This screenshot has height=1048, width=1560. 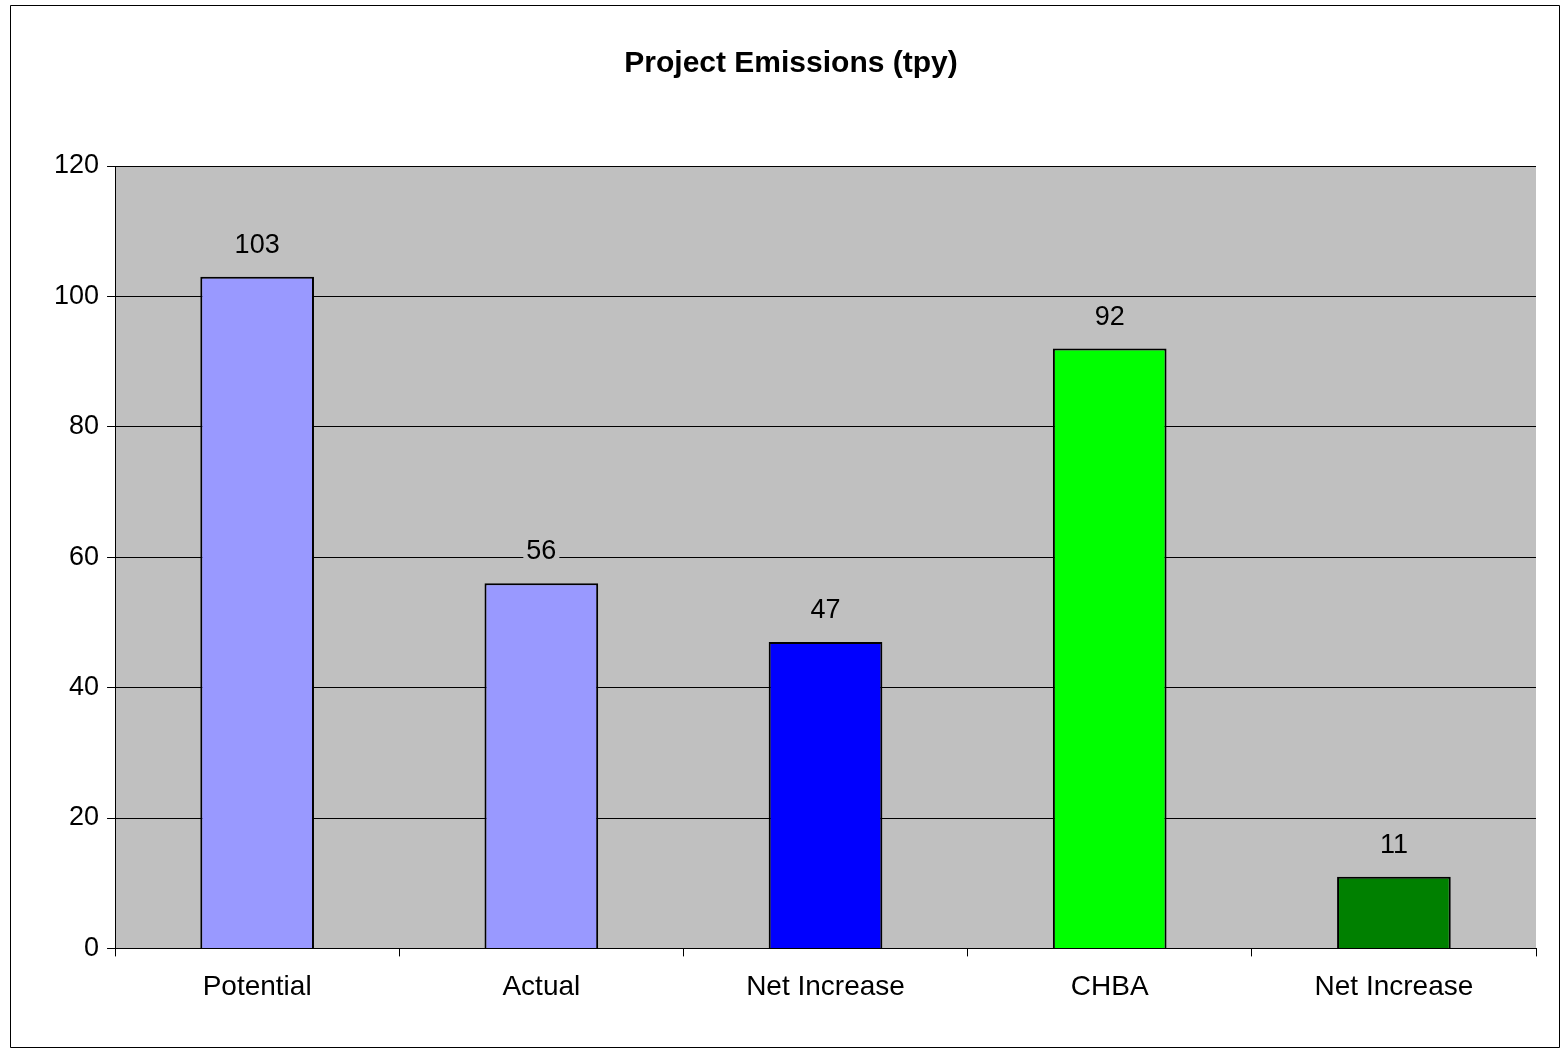 What do you see at coordinates (84, 686) in the screenshot?
I see `y-tick-label: 40` at bounding box center [84, 686].